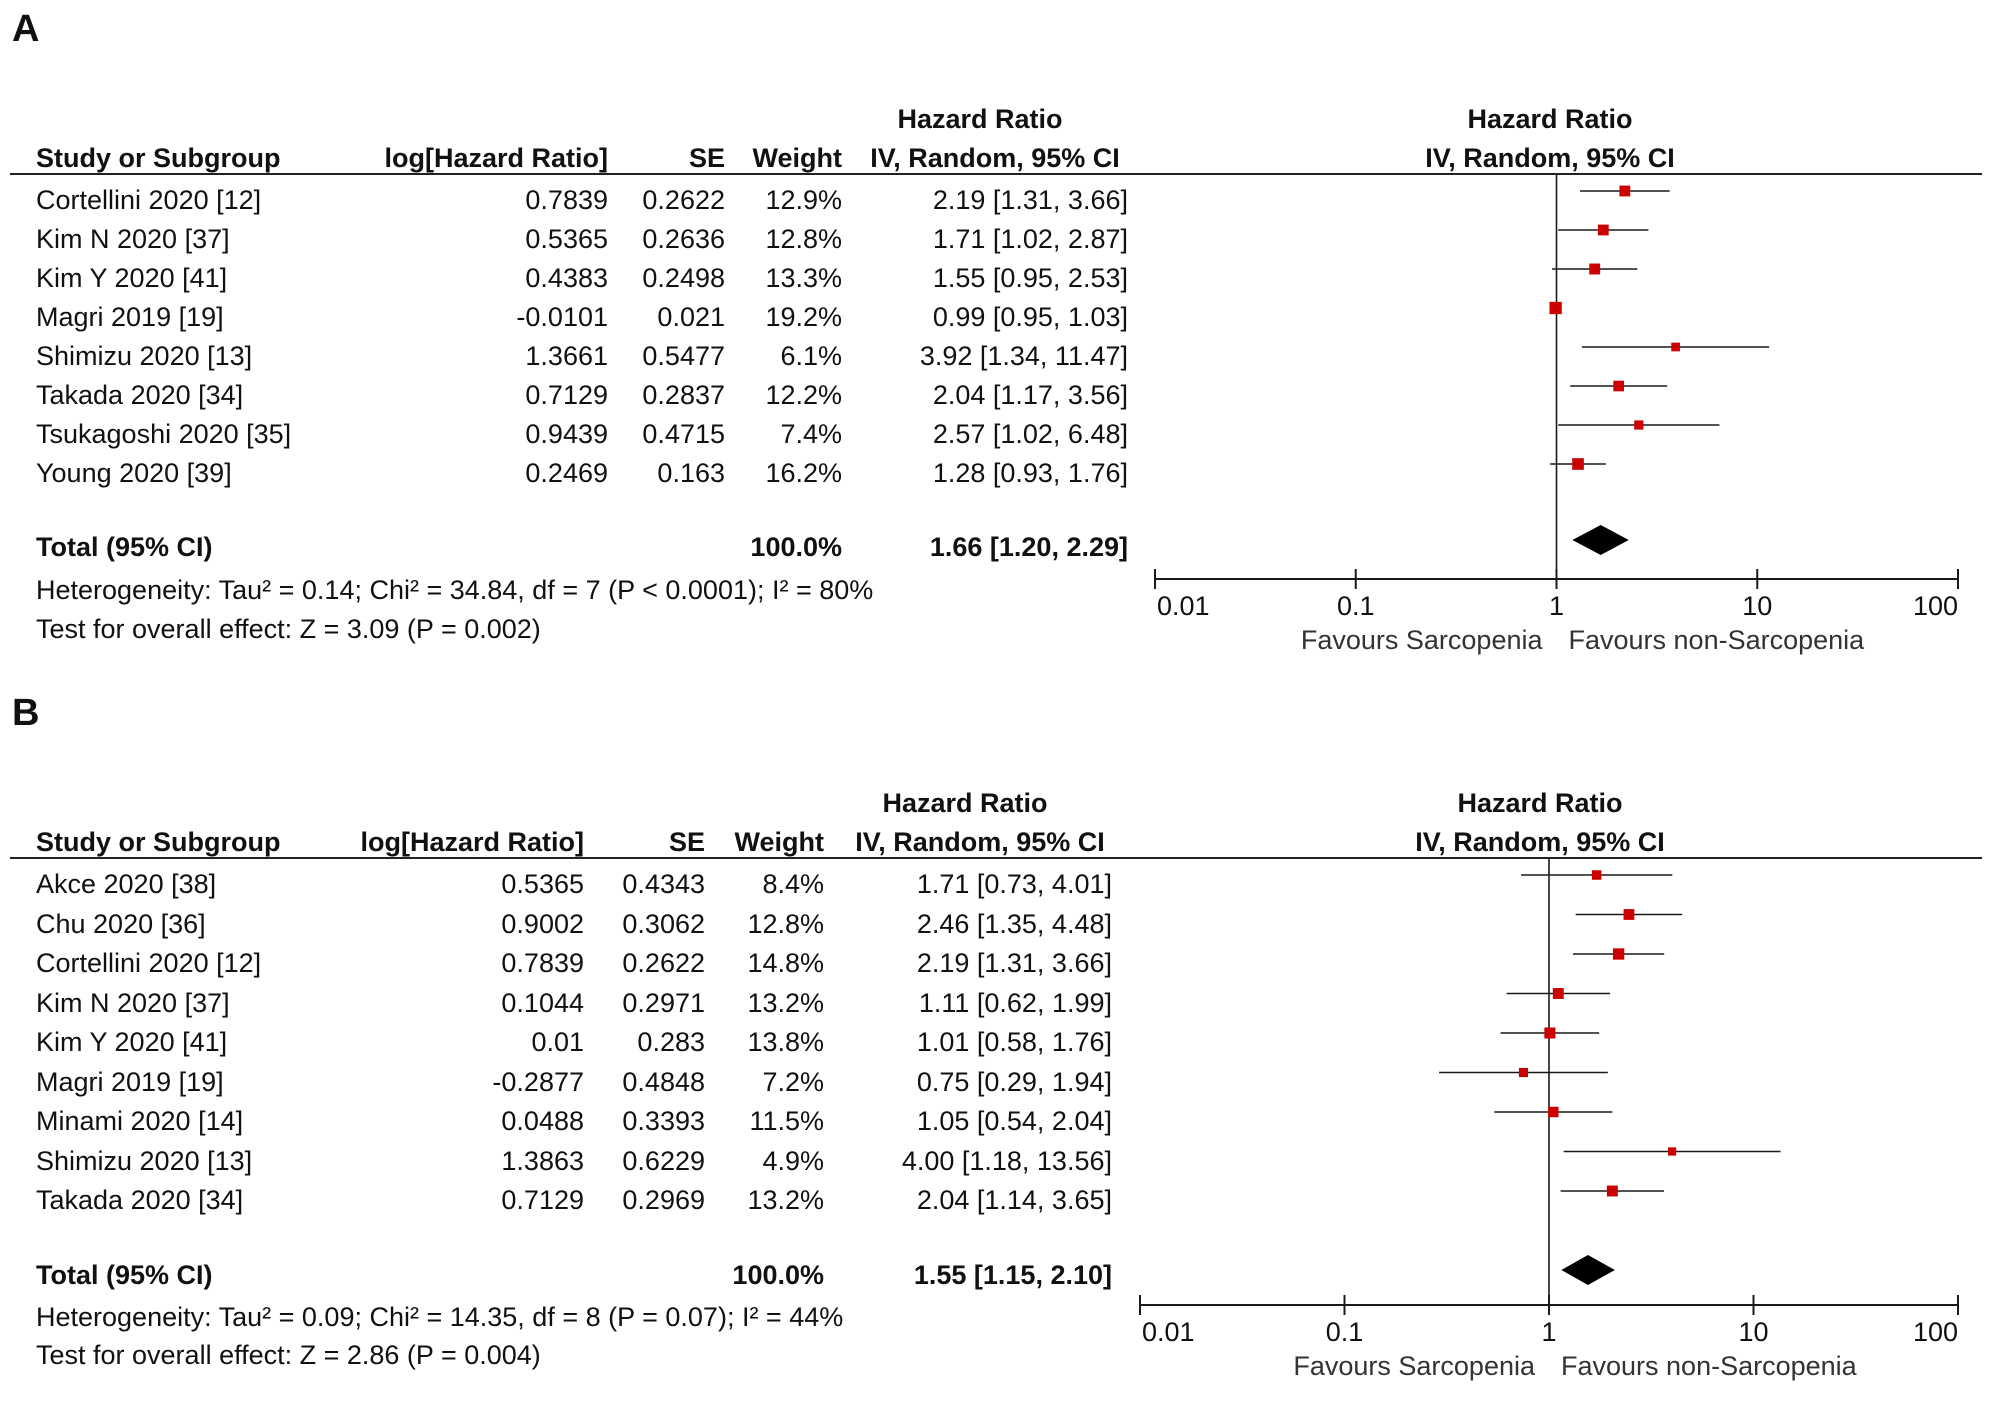 The width and height of the screenshot is (1994, 1406). I want to click on loghr-value: 0.4383, so click(566, 278).